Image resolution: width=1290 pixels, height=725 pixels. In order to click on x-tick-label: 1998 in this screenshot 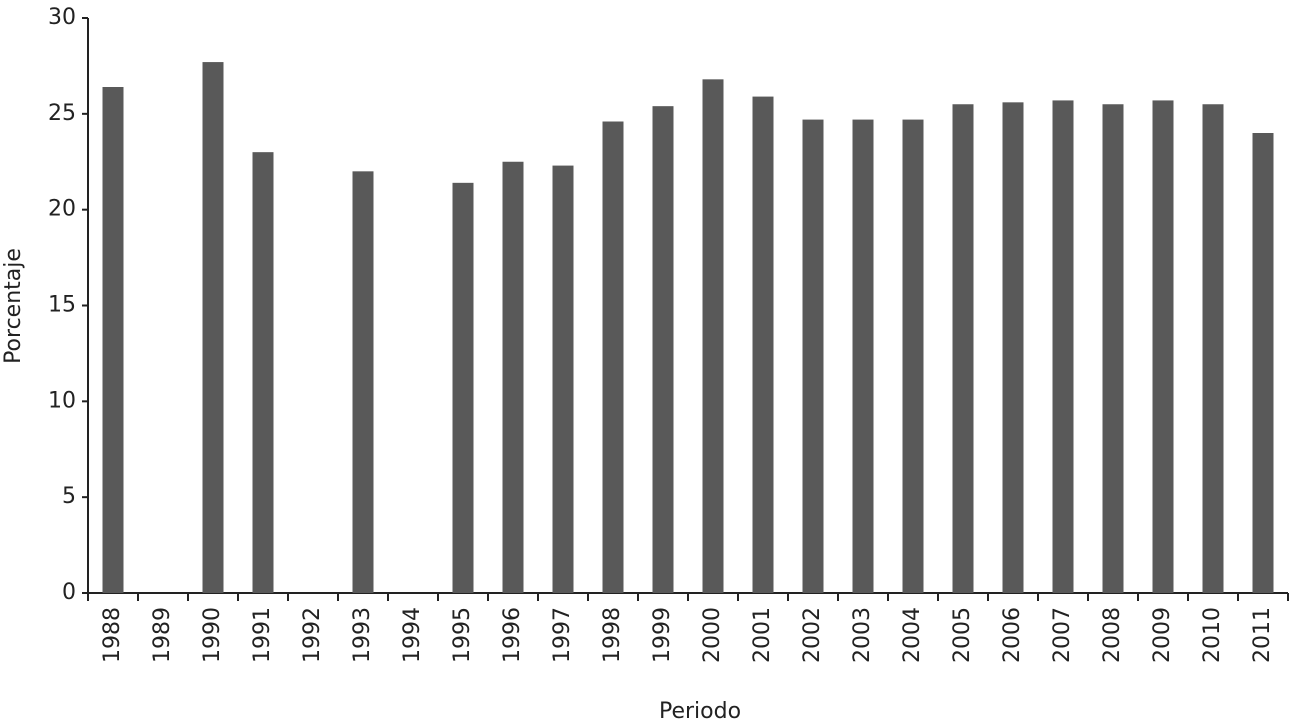, I will do `click(612, 635)`.